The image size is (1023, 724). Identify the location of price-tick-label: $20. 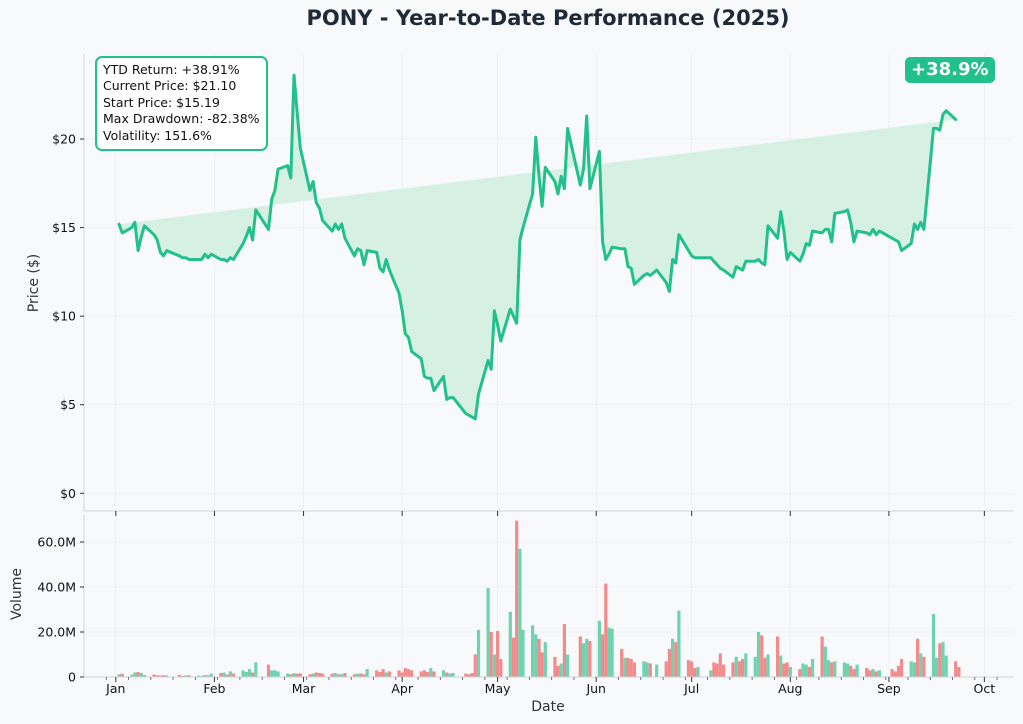
(64, 139).